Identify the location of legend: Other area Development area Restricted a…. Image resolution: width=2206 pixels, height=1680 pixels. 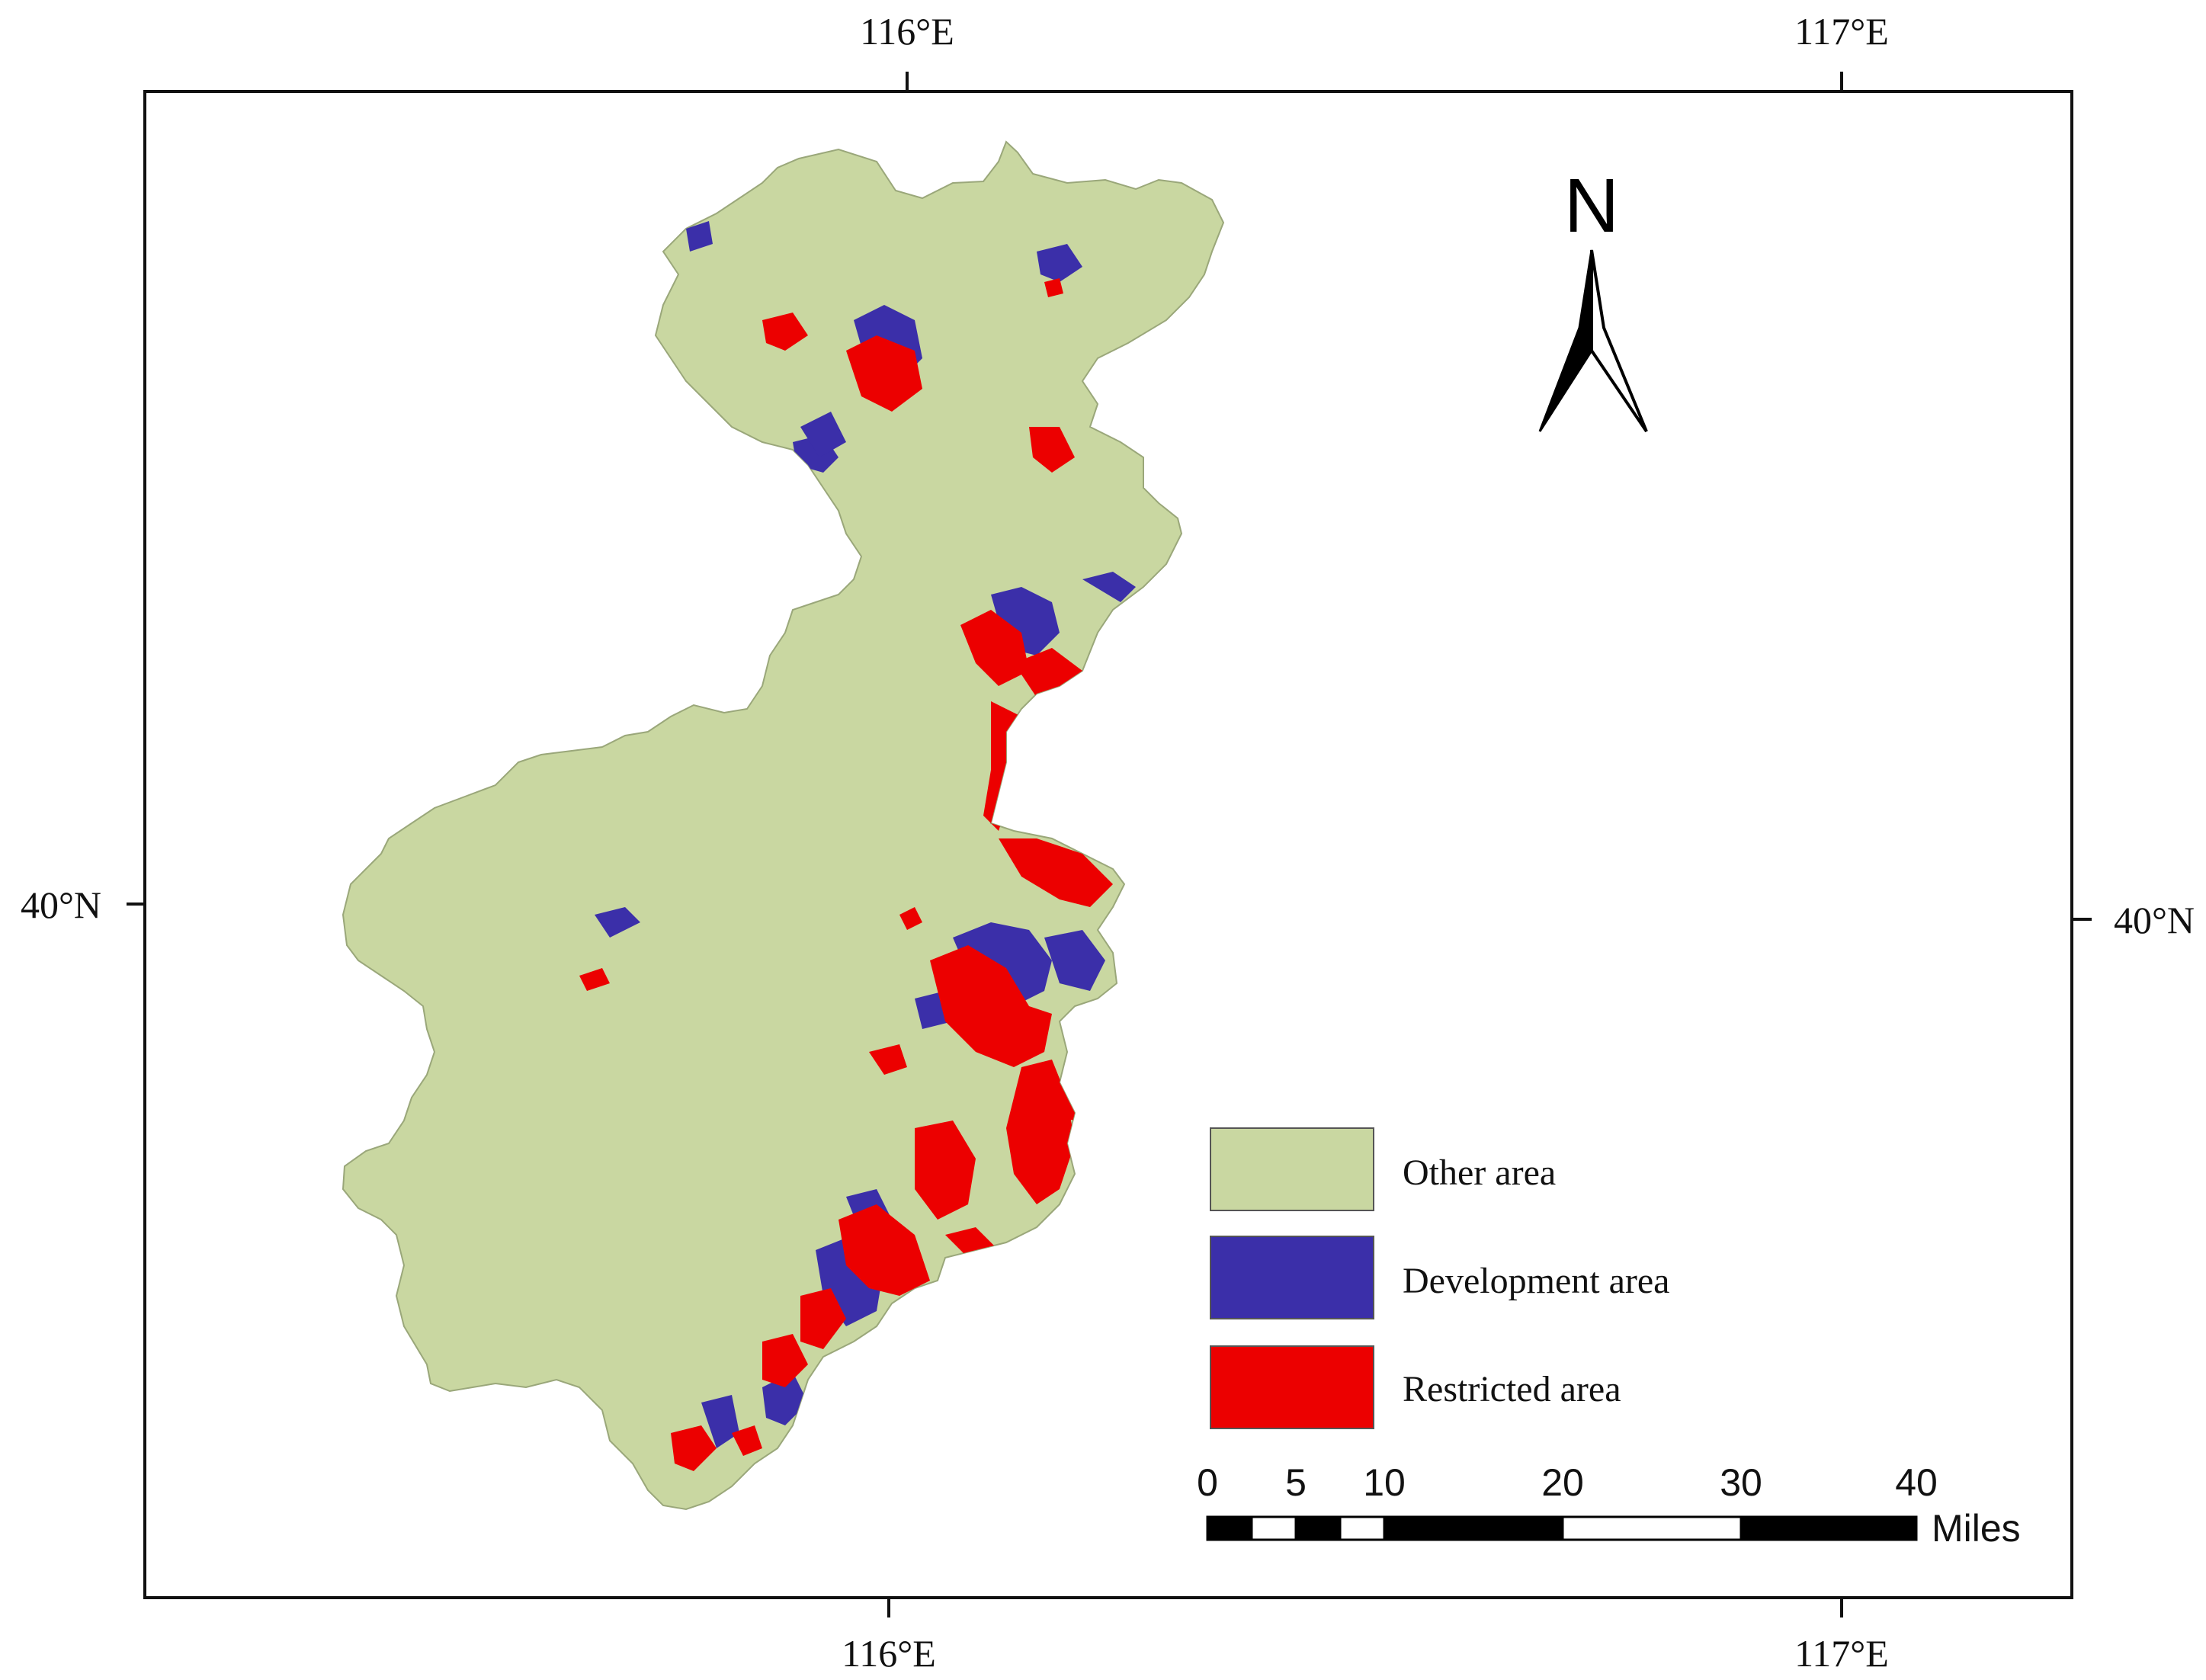
(1439, 1278).